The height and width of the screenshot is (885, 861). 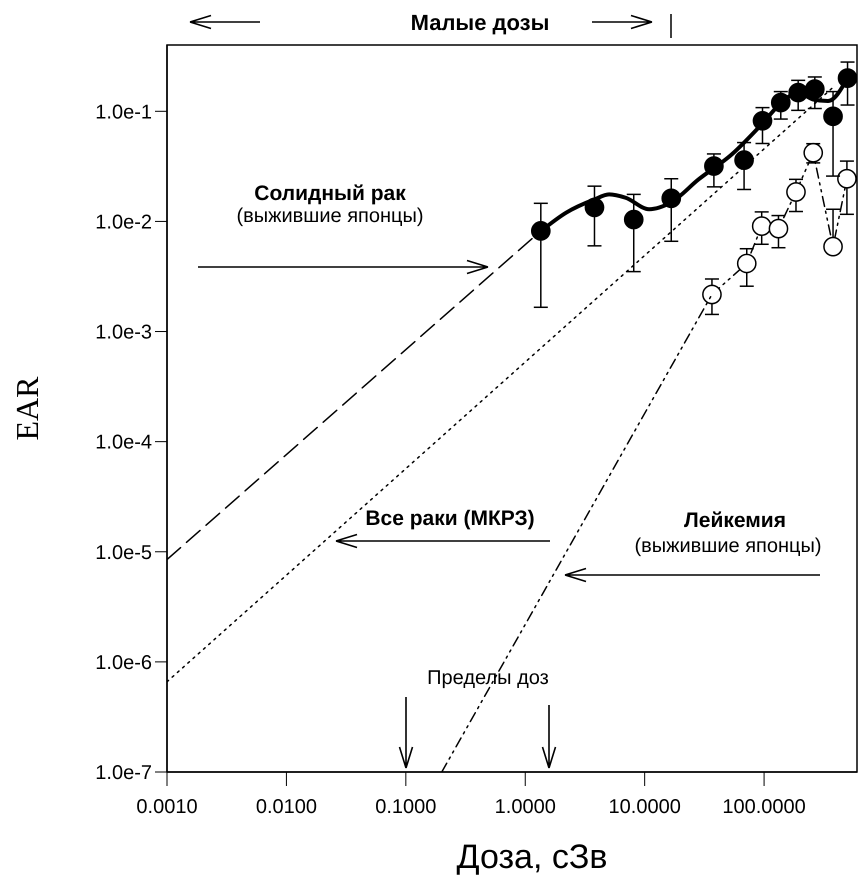 I want to click on annotation: Лейкемия, so click(x=735, y=520).